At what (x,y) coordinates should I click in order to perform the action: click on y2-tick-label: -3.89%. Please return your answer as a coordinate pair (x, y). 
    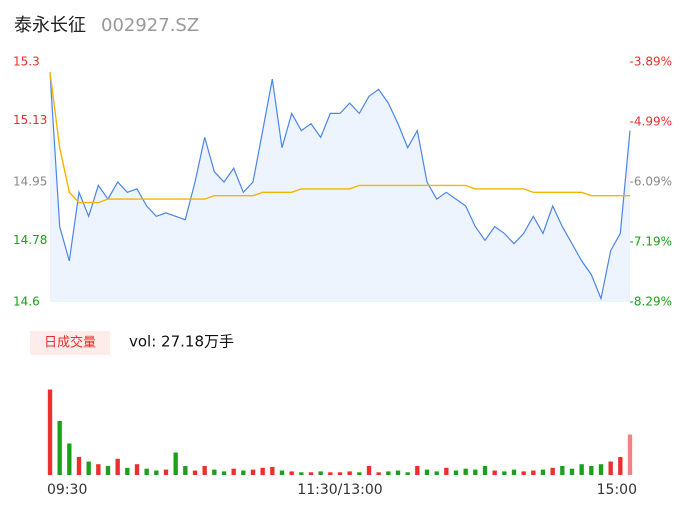
    Looking at the image, I should click on (651, 62).